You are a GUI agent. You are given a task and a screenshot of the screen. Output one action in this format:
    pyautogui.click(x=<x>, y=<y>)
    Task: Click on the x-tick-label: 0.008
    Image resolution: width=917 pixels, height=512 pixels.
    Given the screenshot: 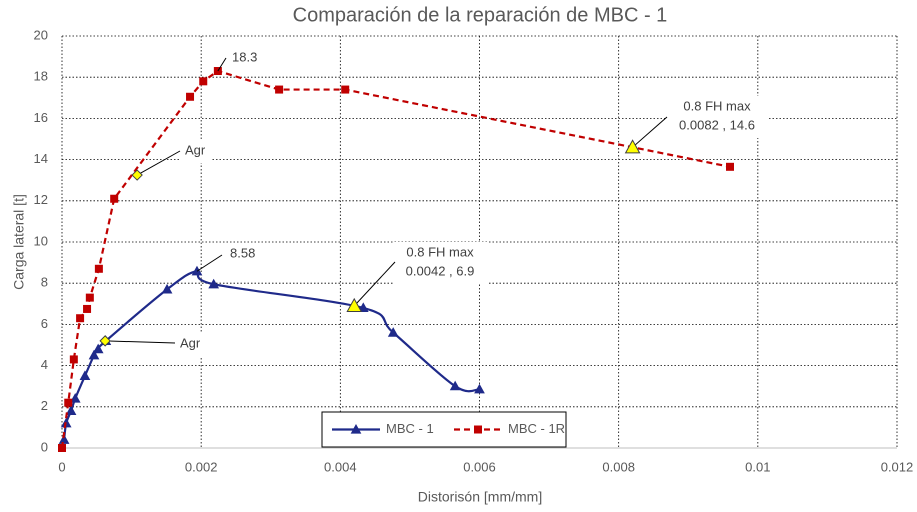 What is the action you would take?
    pyautogui.click(x=618, y=466)
    